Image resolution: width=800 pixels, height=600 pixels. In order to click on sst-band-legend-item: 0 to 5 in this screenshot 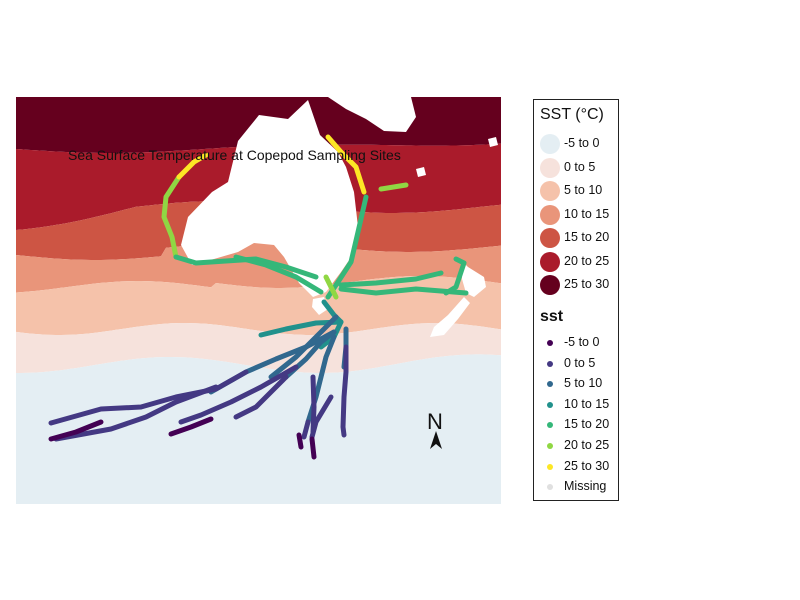, I will do `click(576, 167)`.